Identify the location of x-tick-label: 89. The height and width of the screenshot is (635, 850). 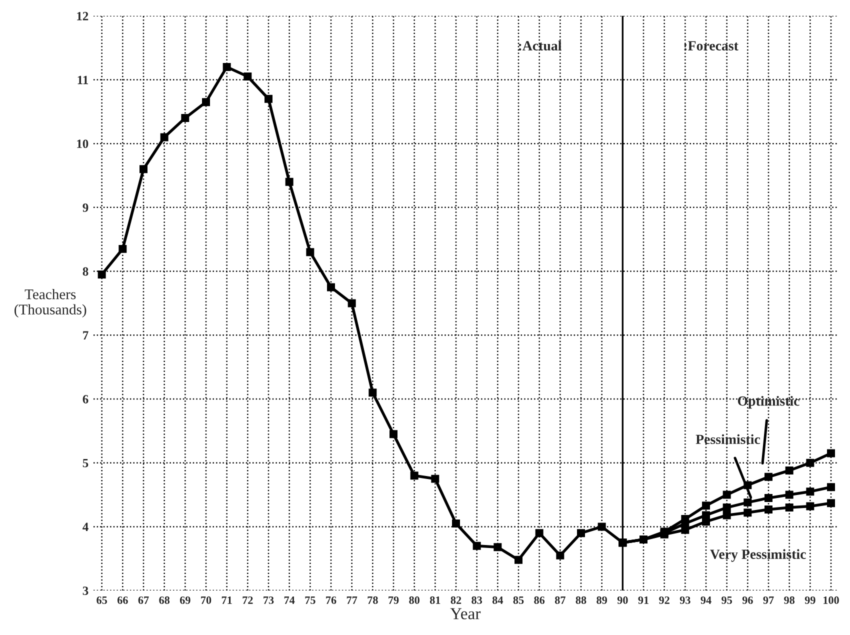
(601, 600).